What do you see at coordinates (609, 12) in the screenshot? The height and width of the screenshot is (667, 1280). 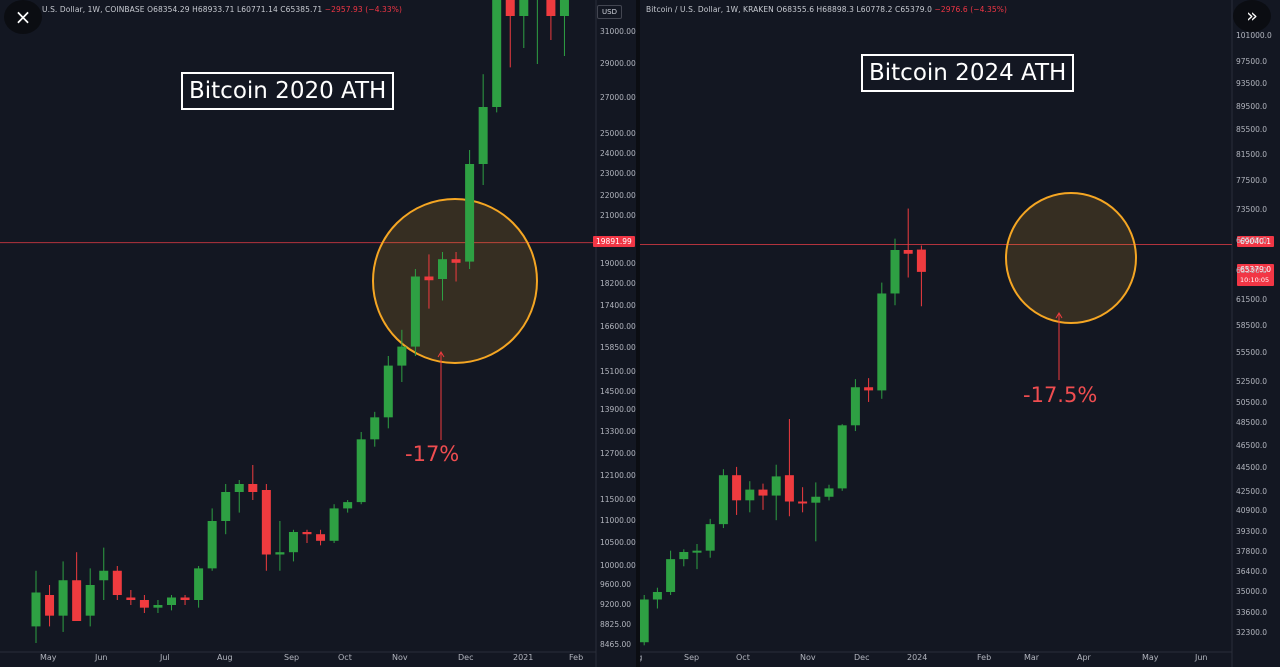 I see `currency-button: USD` at bounding box center [609, 12].